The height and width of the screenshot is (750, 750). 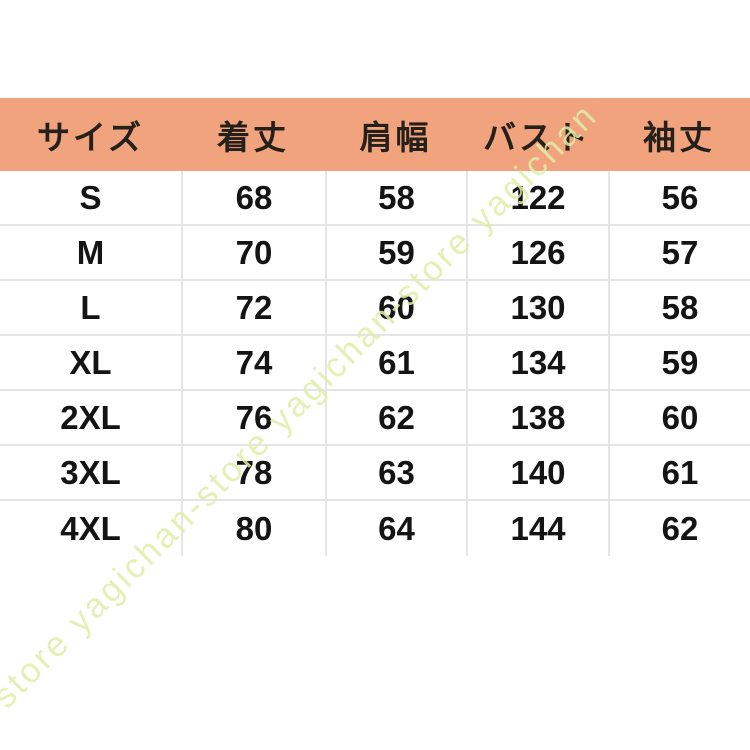 I want to click on sleeve-cell: 61, so click(x=679, y=472).